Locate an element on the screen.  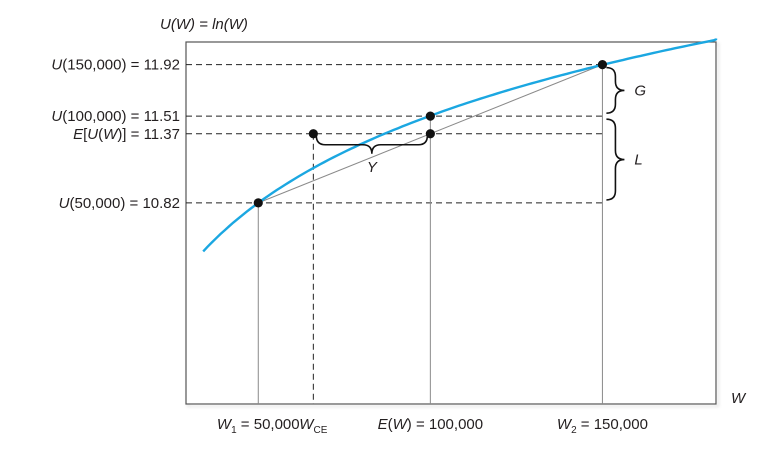
x-label-3: W2 = 150,000 is located at coordinates (602, 426).